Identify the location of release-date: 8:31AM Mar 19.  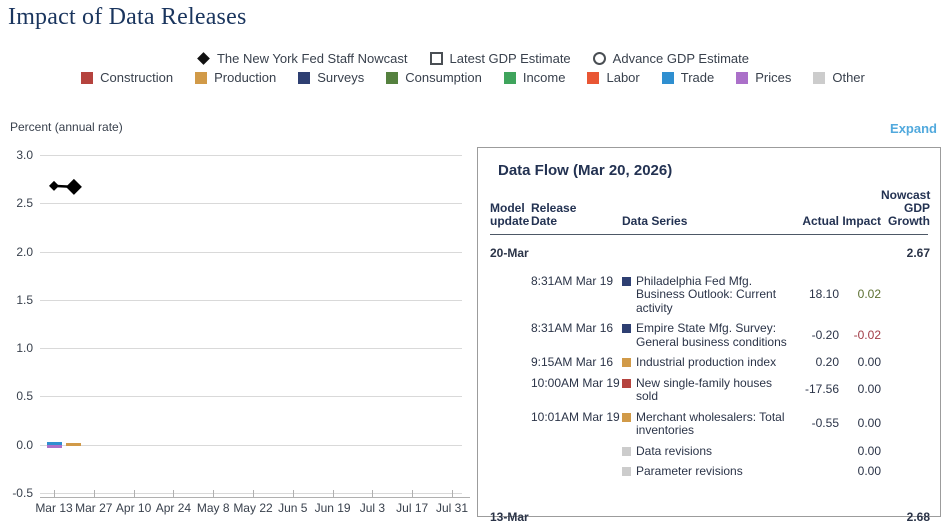
(572, 280).